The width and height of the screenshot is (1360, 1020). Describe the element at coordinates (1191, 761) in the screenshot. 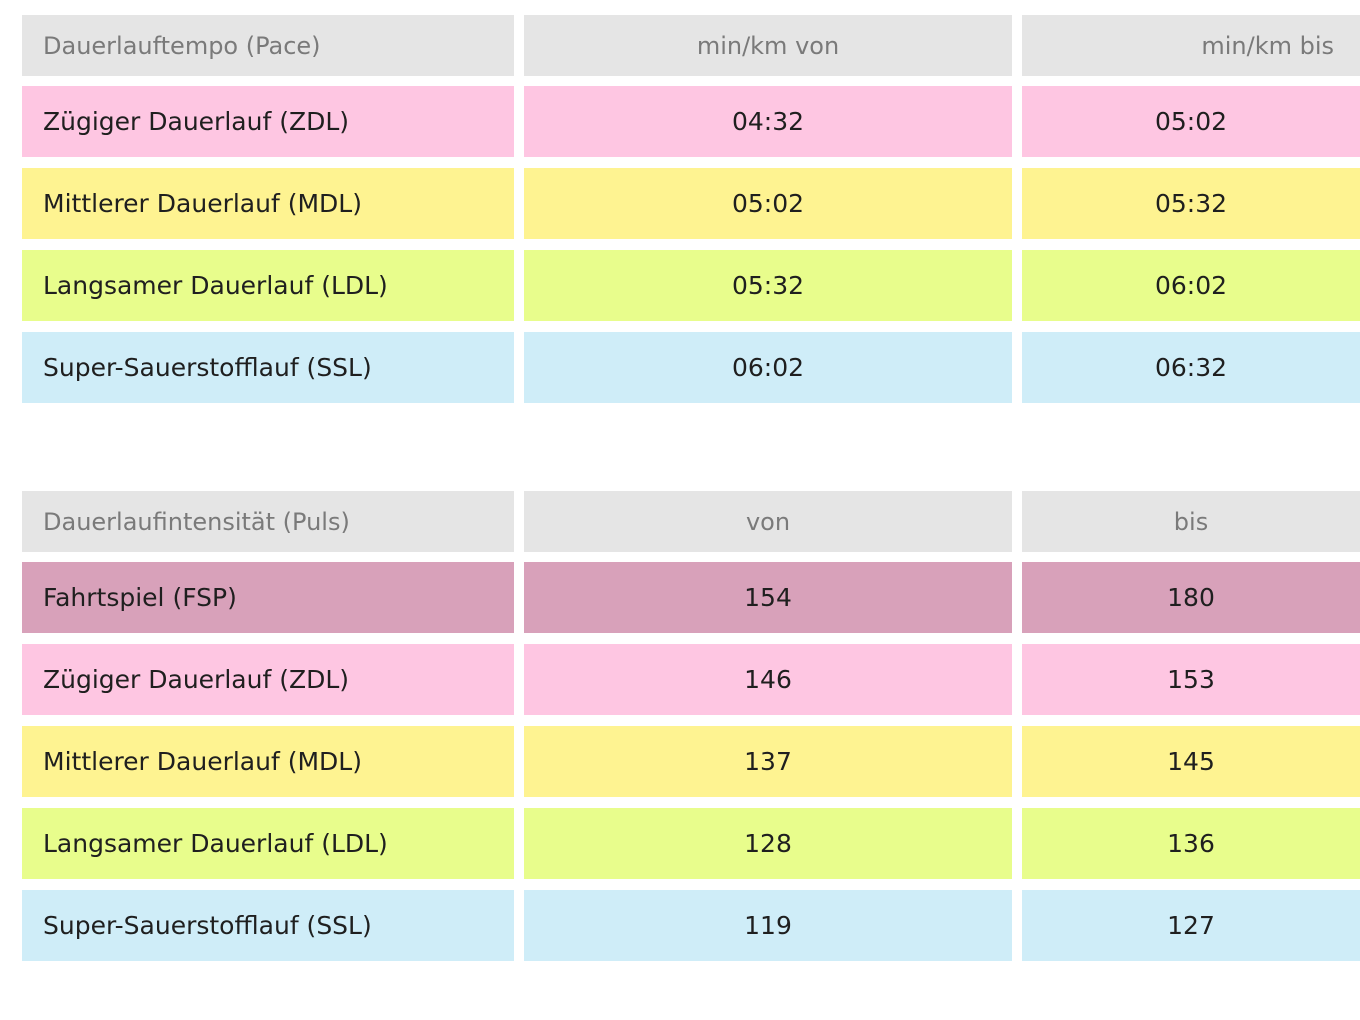

I see `row-to-value: 145` at that location.